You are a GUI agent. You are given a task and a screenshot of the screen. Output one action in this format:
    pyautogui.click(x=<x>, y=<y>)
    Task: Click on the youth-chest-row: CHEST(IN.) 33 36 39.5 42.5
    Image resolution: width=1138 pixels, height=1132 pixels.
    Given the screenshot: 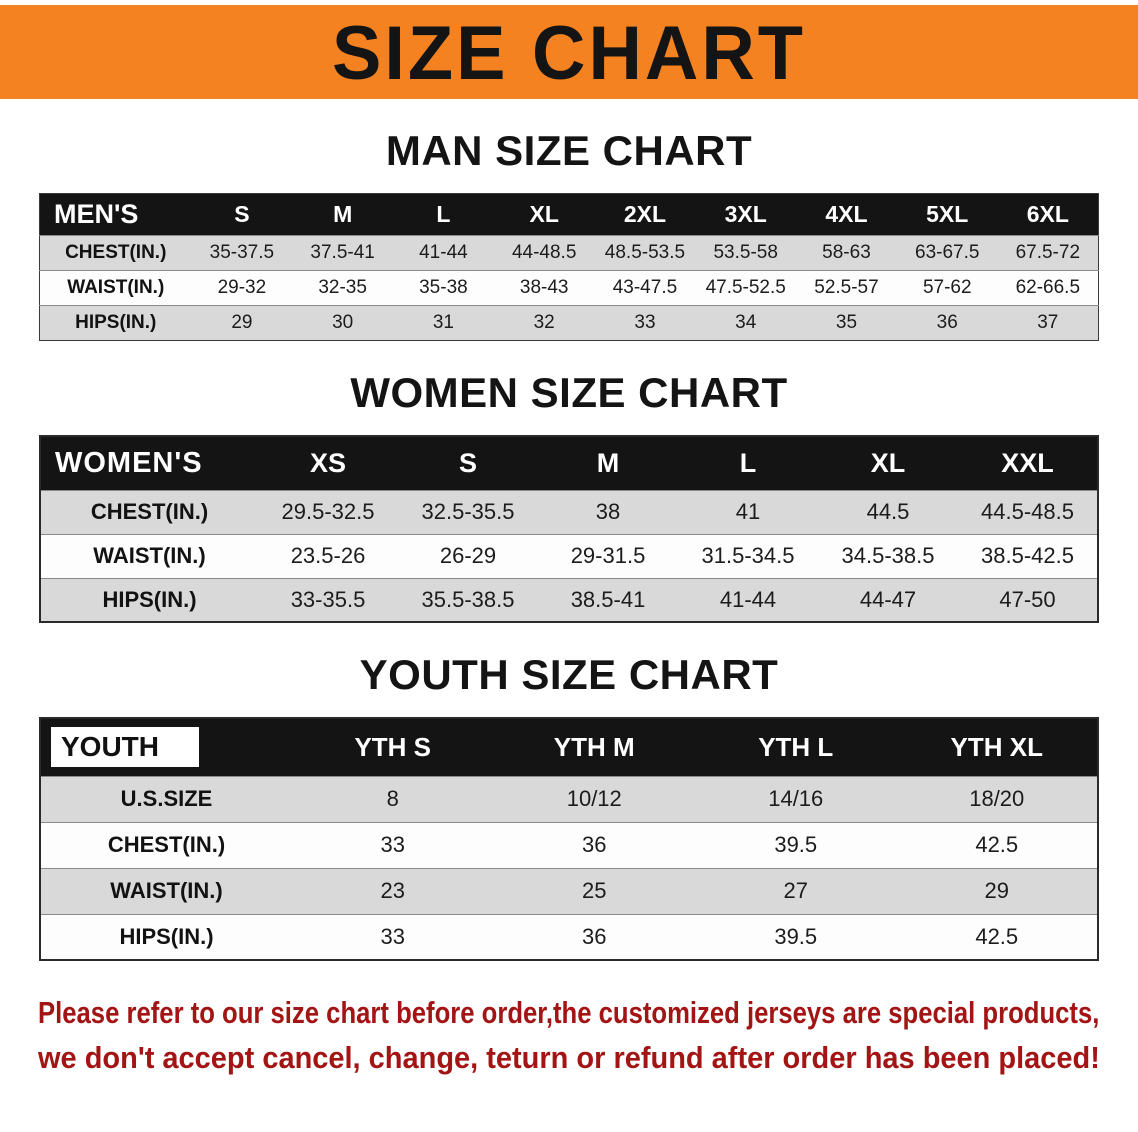 What is the action you would take?
    pyautogui.click(x=569, y=844)
    